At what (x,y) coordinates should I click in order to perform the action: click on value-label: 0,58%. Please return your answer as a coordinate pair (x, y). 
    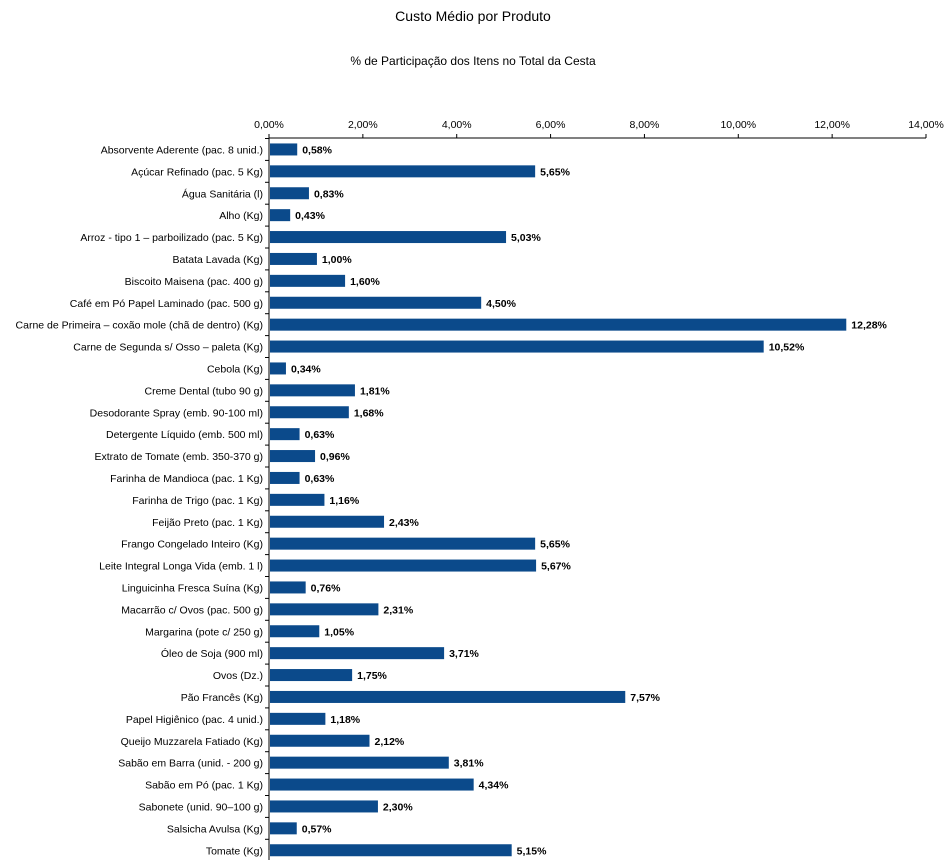
    Looking at the image, I should click on (317, 150).